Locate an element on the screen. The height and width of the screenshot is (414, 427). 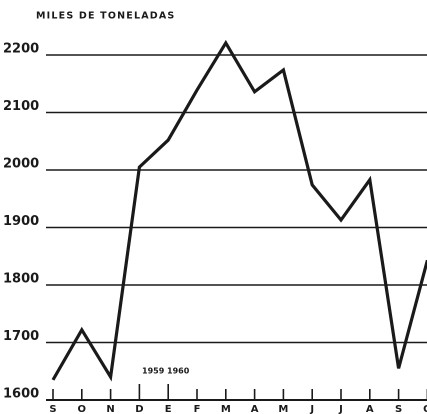
annotation: 1959 1960 is located at coordinates (166, 371).